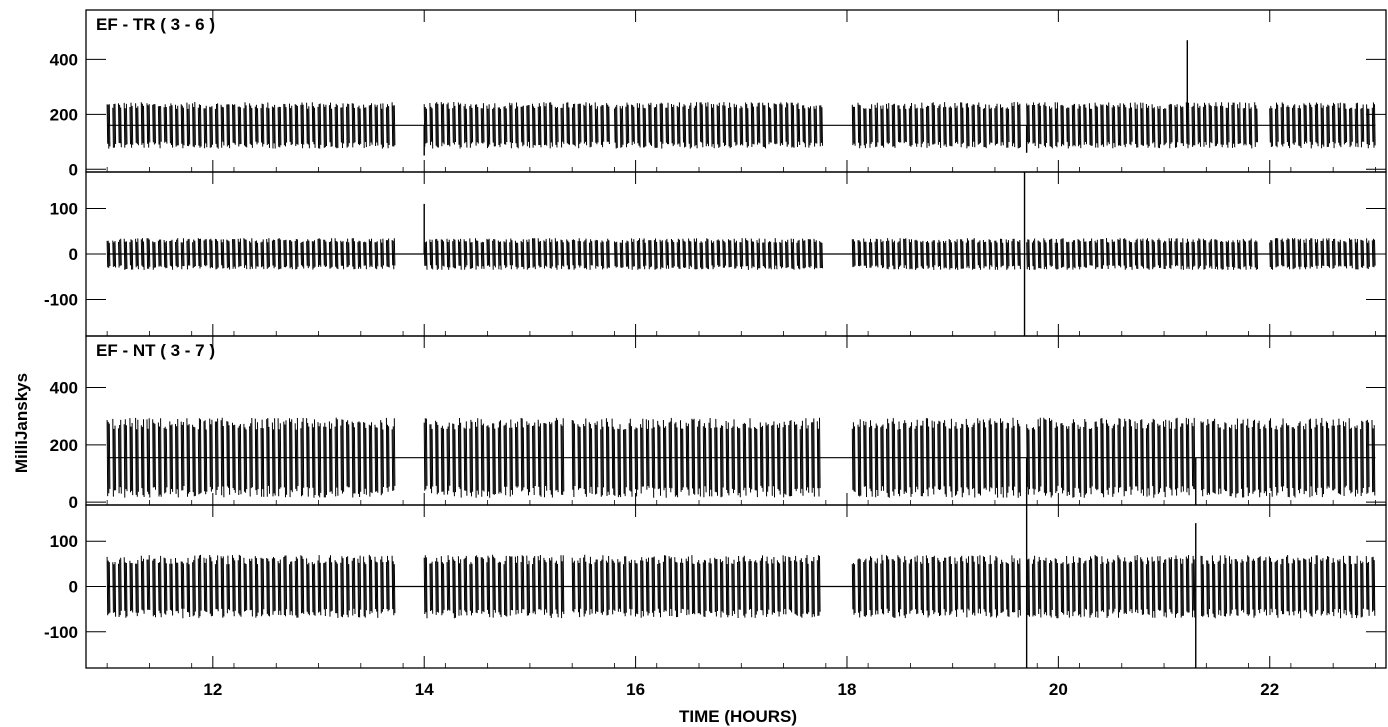 The image size is (1388, 727). I want to click on x-tick-label: 14, so click(424, 689).